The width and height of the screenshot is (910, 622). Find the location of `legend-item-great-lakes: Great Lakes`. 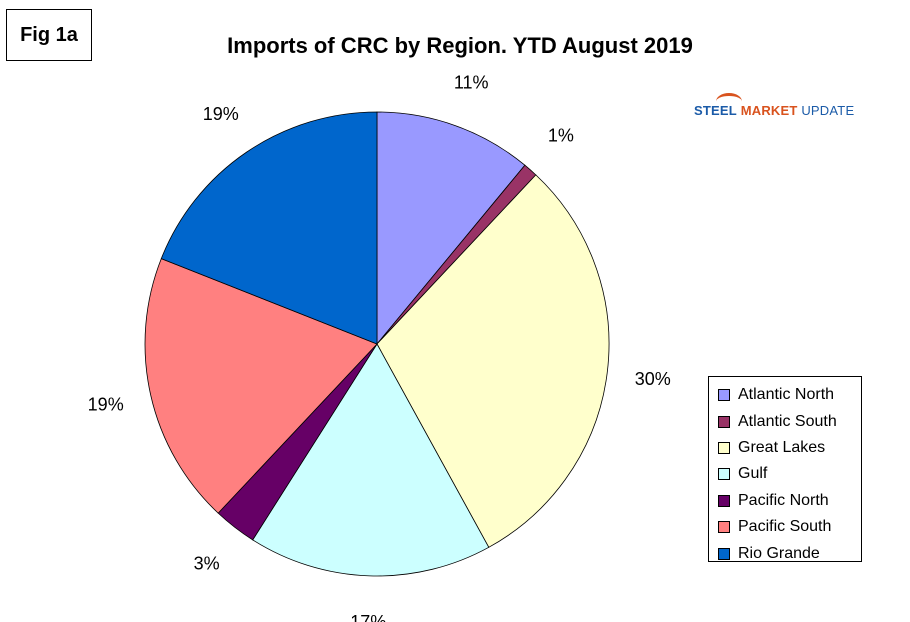

legend-item-great-lakes: Great Lakes is located at coordinates (789, 448).